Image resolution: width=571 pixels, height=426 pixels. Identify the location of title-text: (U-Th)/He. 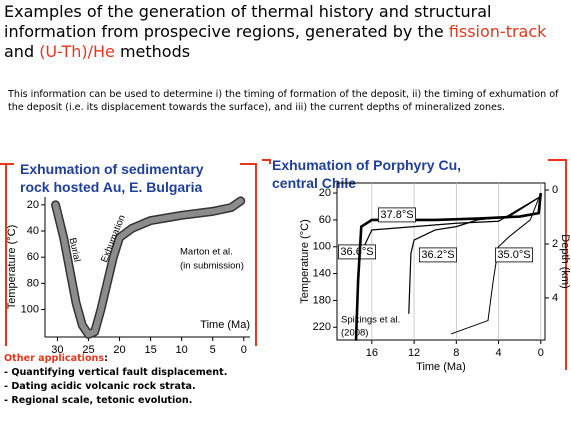
(77, 51).